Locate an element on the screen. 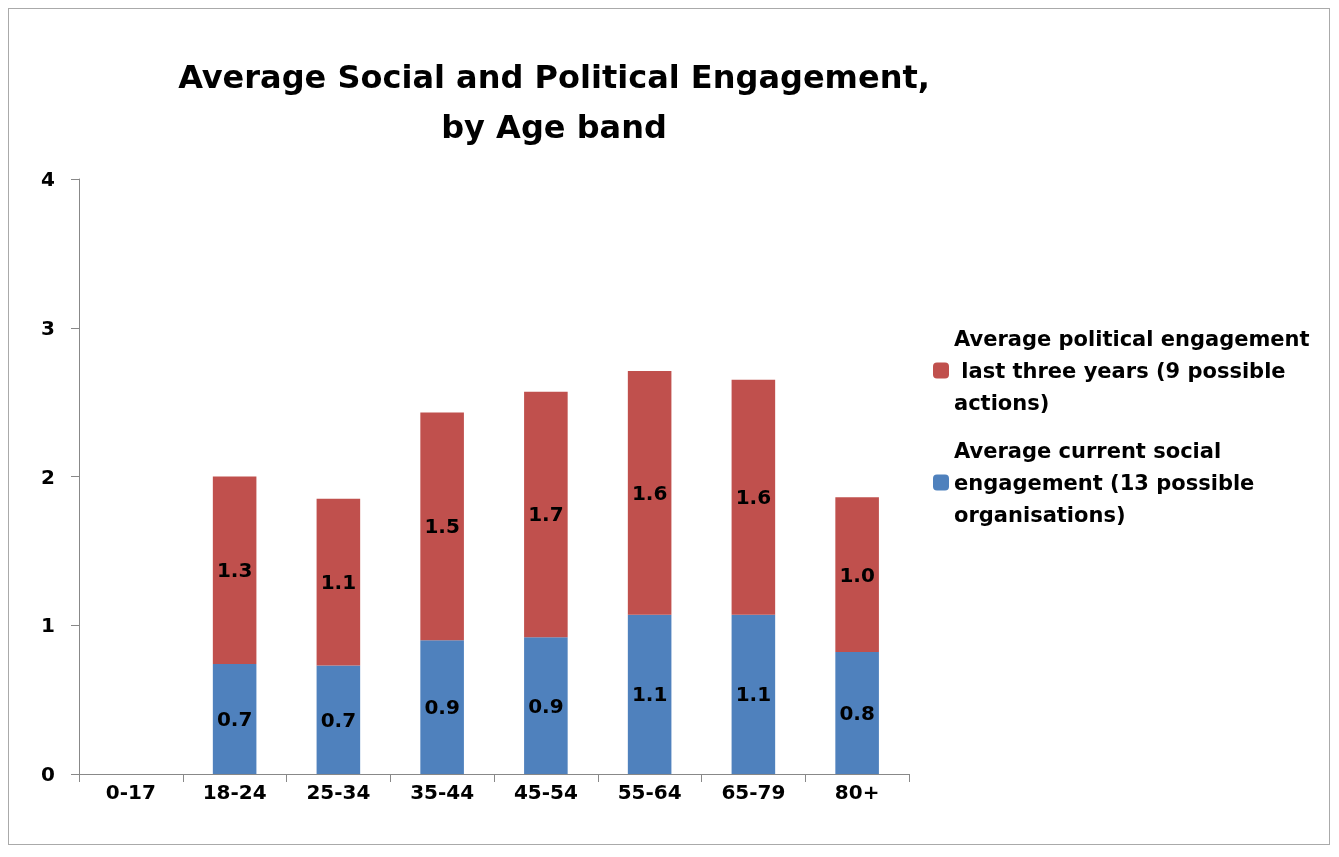 This screenshot has width=1339, height=857. data-label: 1.7 is located at coordinates (546, 514).